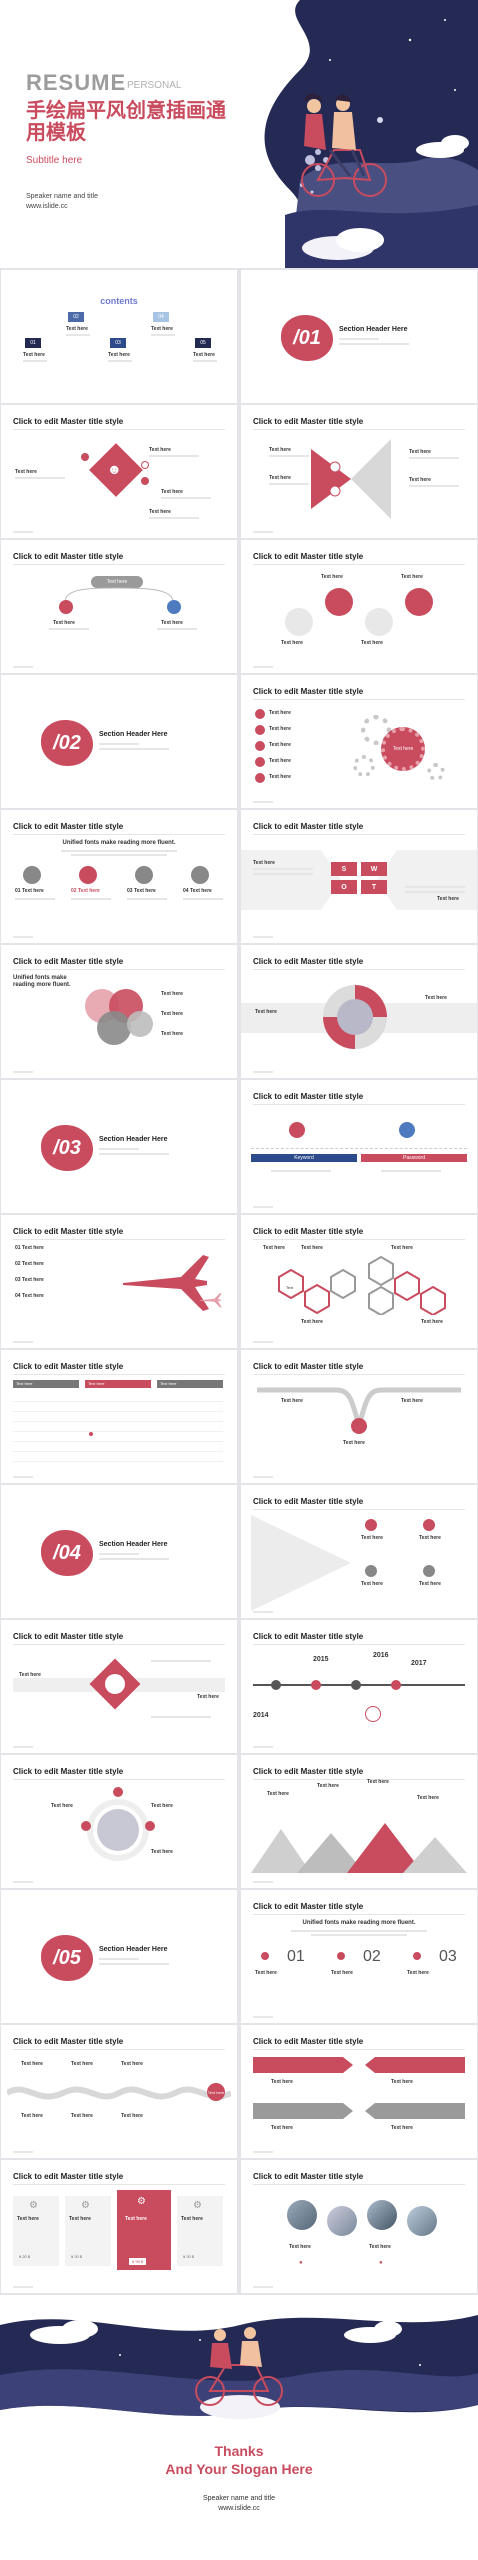  Describe the element at coordinates (418, 1973) in the screenshot. I see `number-label-3: Text here` at that location.